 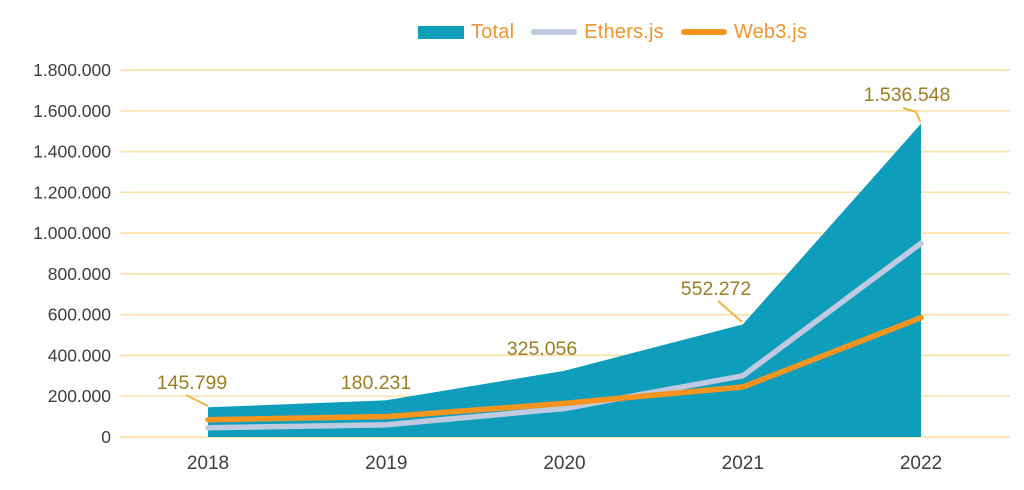 What do you see at coordinates (466, 32) in the screenshot?
I see `legend-item-total: Total` at bounding box center [466, 32].